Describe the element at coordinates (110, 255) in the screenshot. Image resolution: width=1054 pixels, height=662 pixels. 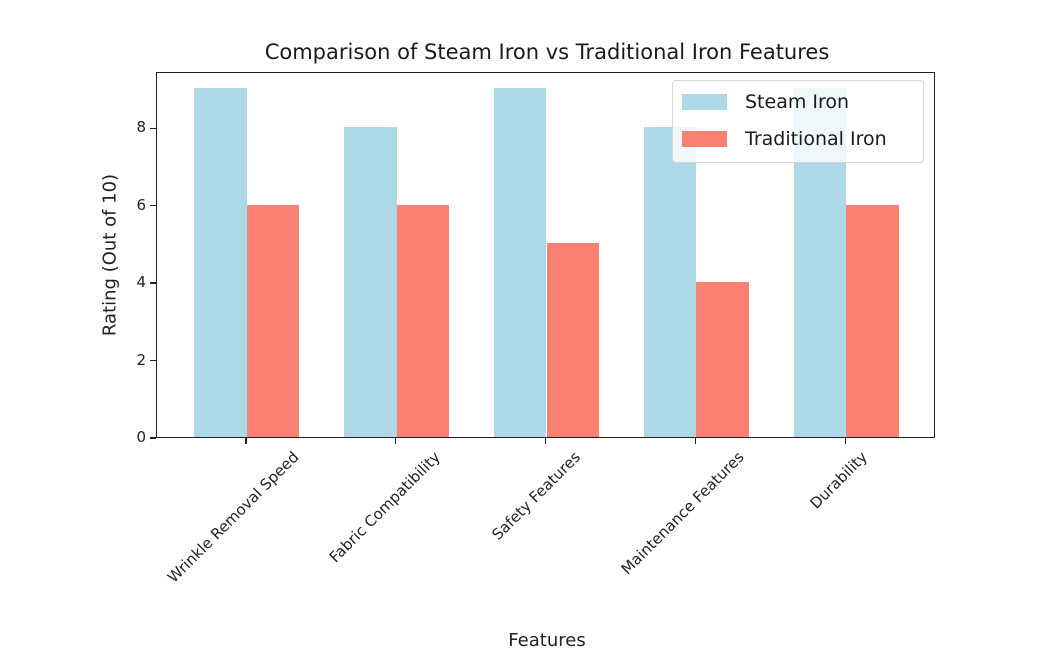
I see `y-axis-label: Rating (Out of 10)` at that location.